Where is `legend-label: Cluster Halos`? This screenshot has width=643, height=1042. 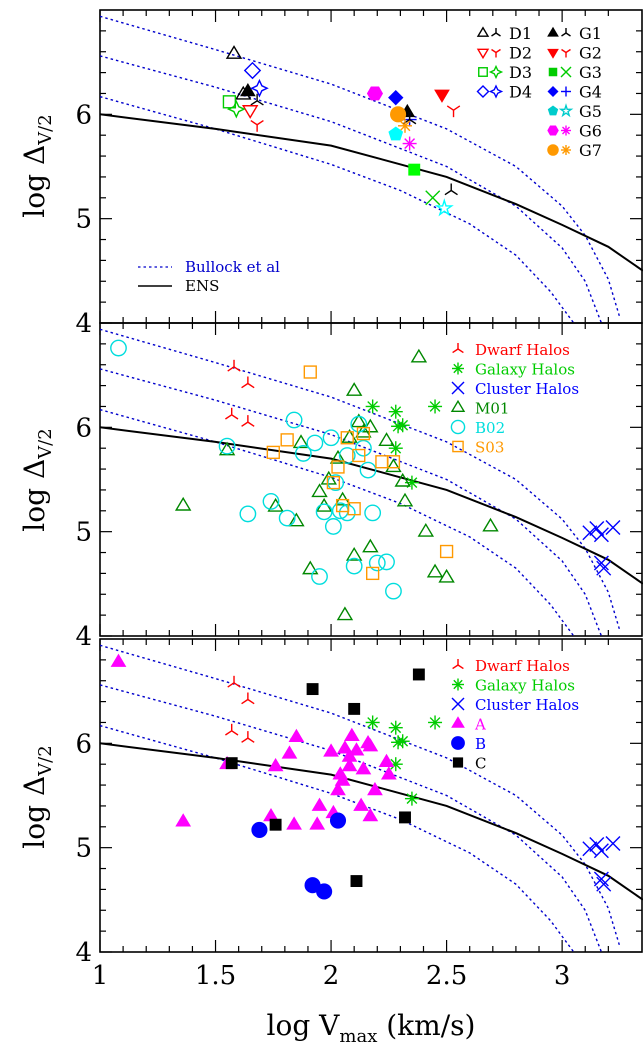
legend-label: Cluster Halos is located at coordinates (527, 705).